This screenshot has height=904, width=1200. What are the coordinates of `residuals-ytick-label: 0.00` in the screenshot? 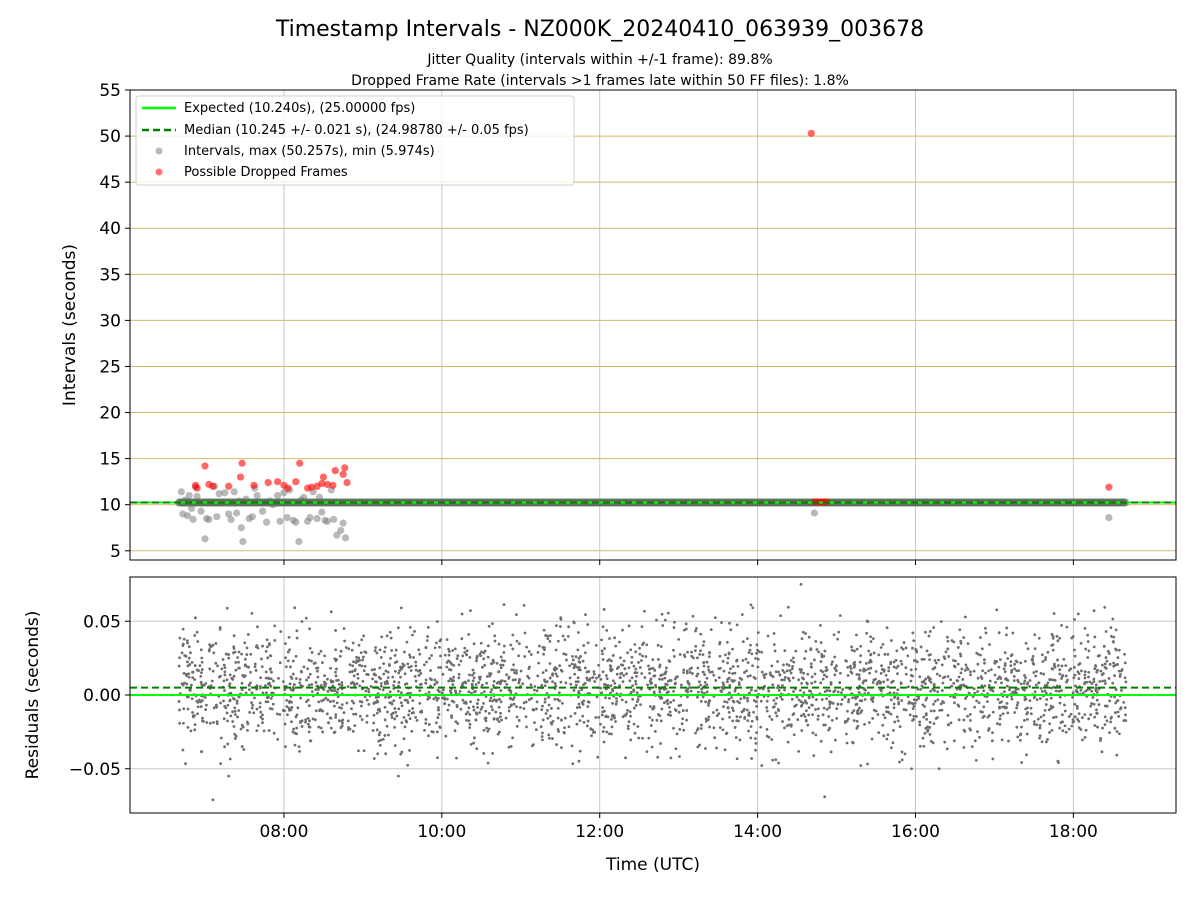 It's located at (102, 696).